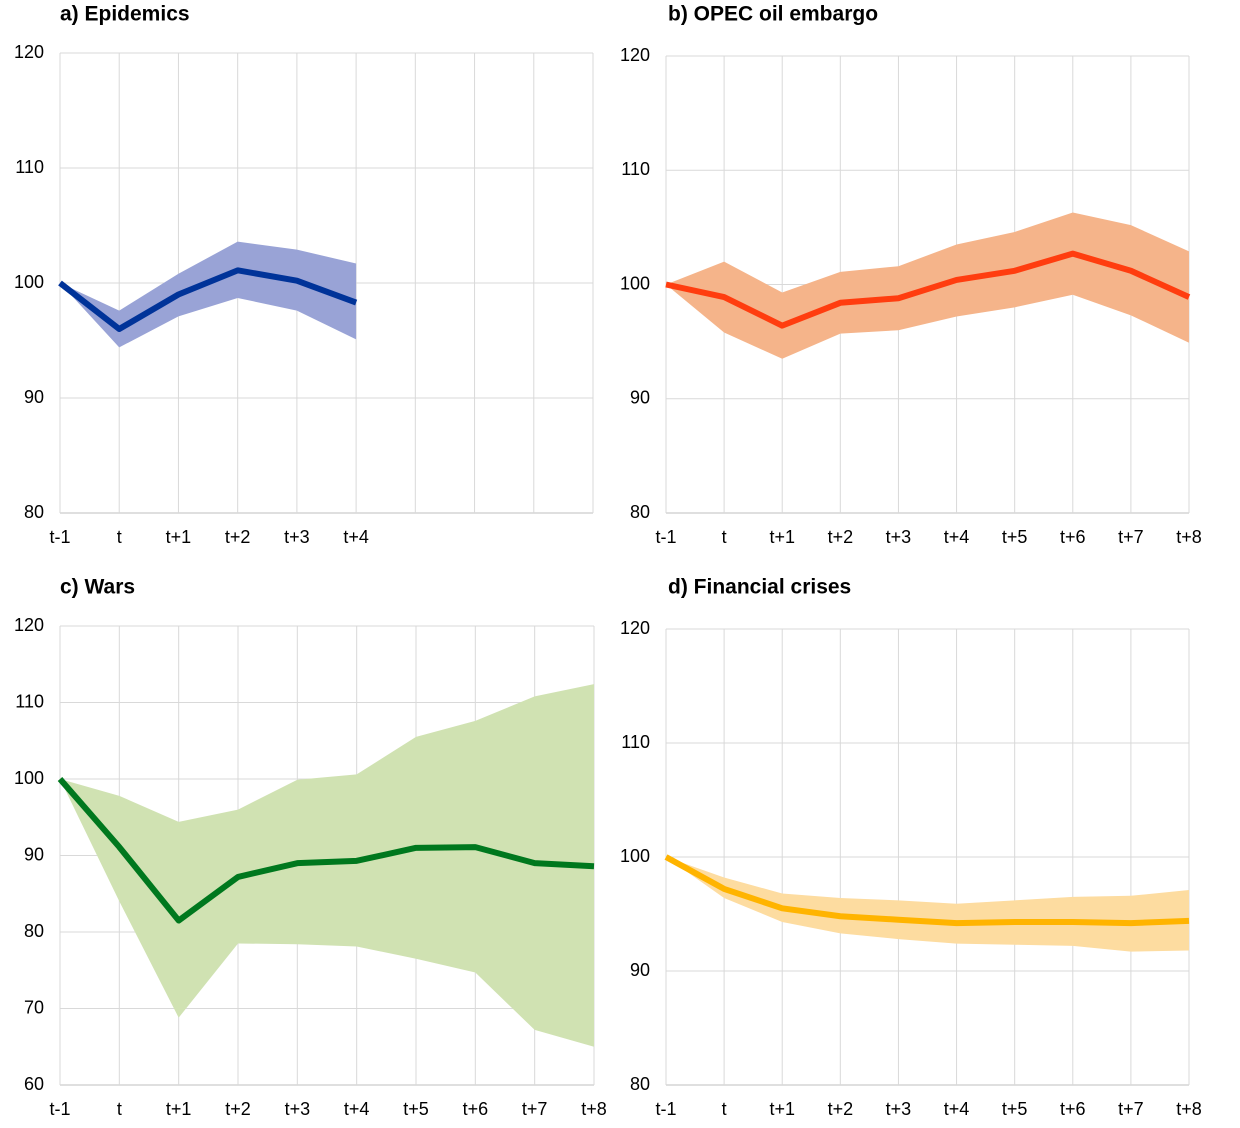  I want to click on y-tick-label: 70, so click(34, 1007).